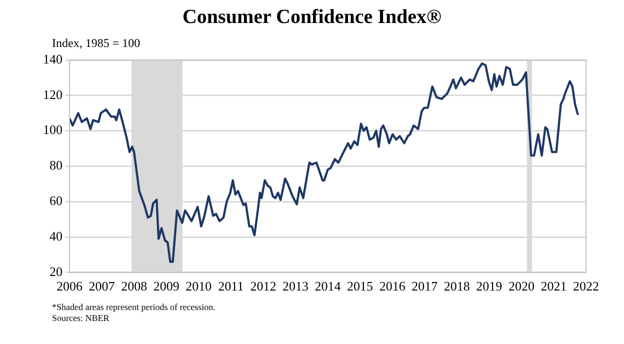  What do you see at coordinates (81, 318) in the screenshot?
I see `source-note: Sources: NBER` at bounding box center [81, 318].